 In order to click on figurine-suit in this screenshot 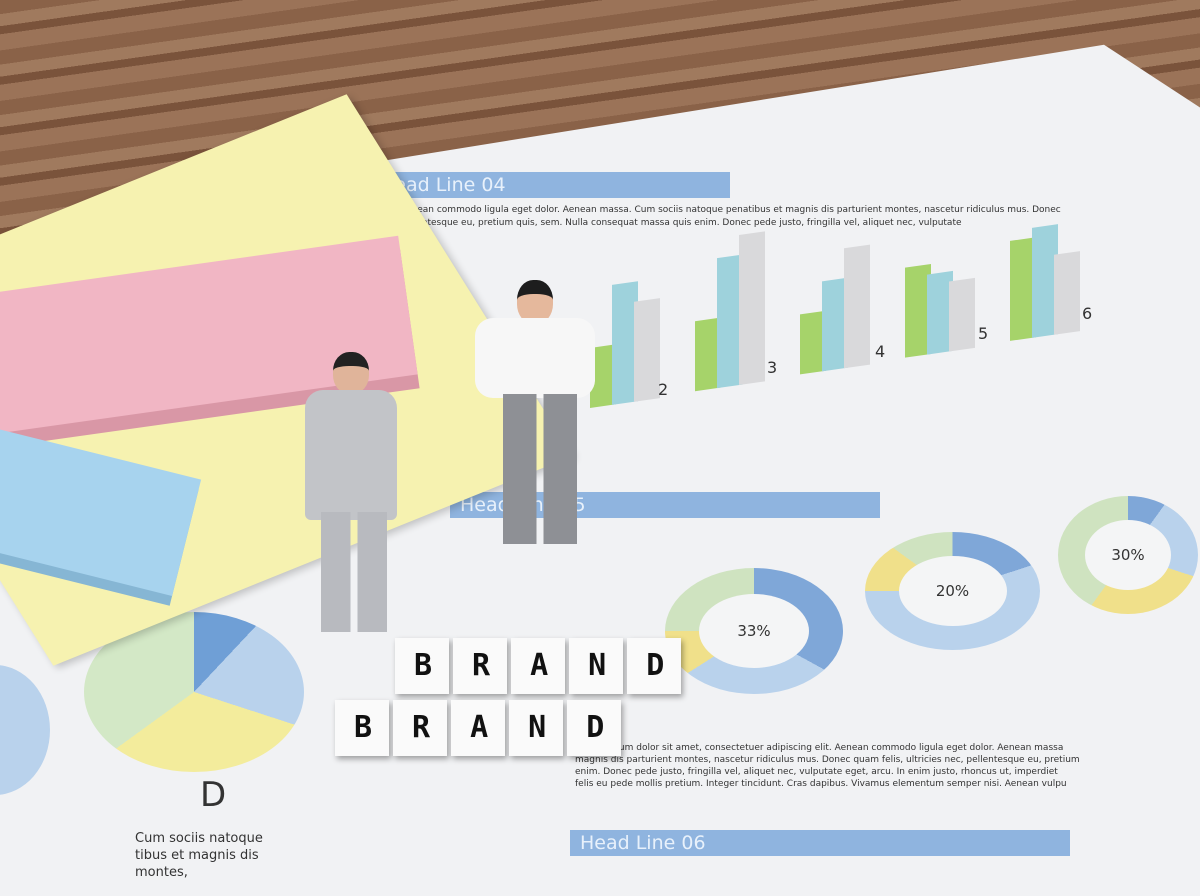, I will do `click(355, 497)`.